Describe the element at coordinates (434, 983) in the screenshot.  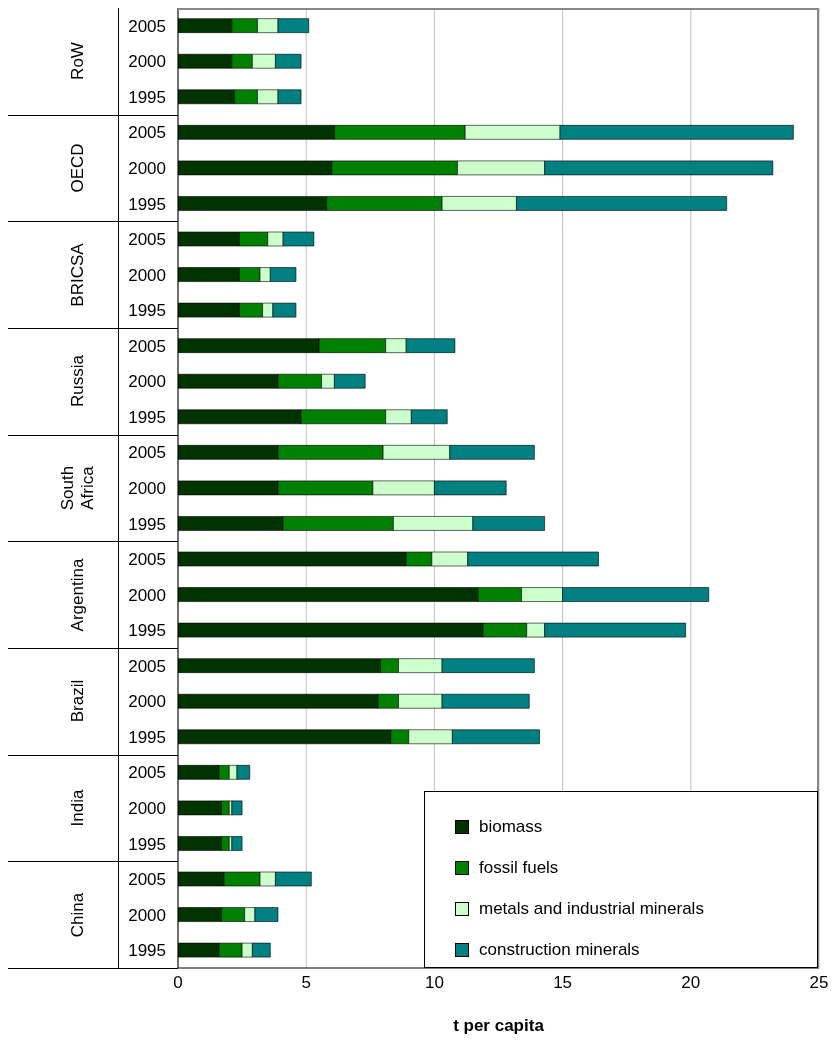
I see `x-tick-label: 10` at that location.